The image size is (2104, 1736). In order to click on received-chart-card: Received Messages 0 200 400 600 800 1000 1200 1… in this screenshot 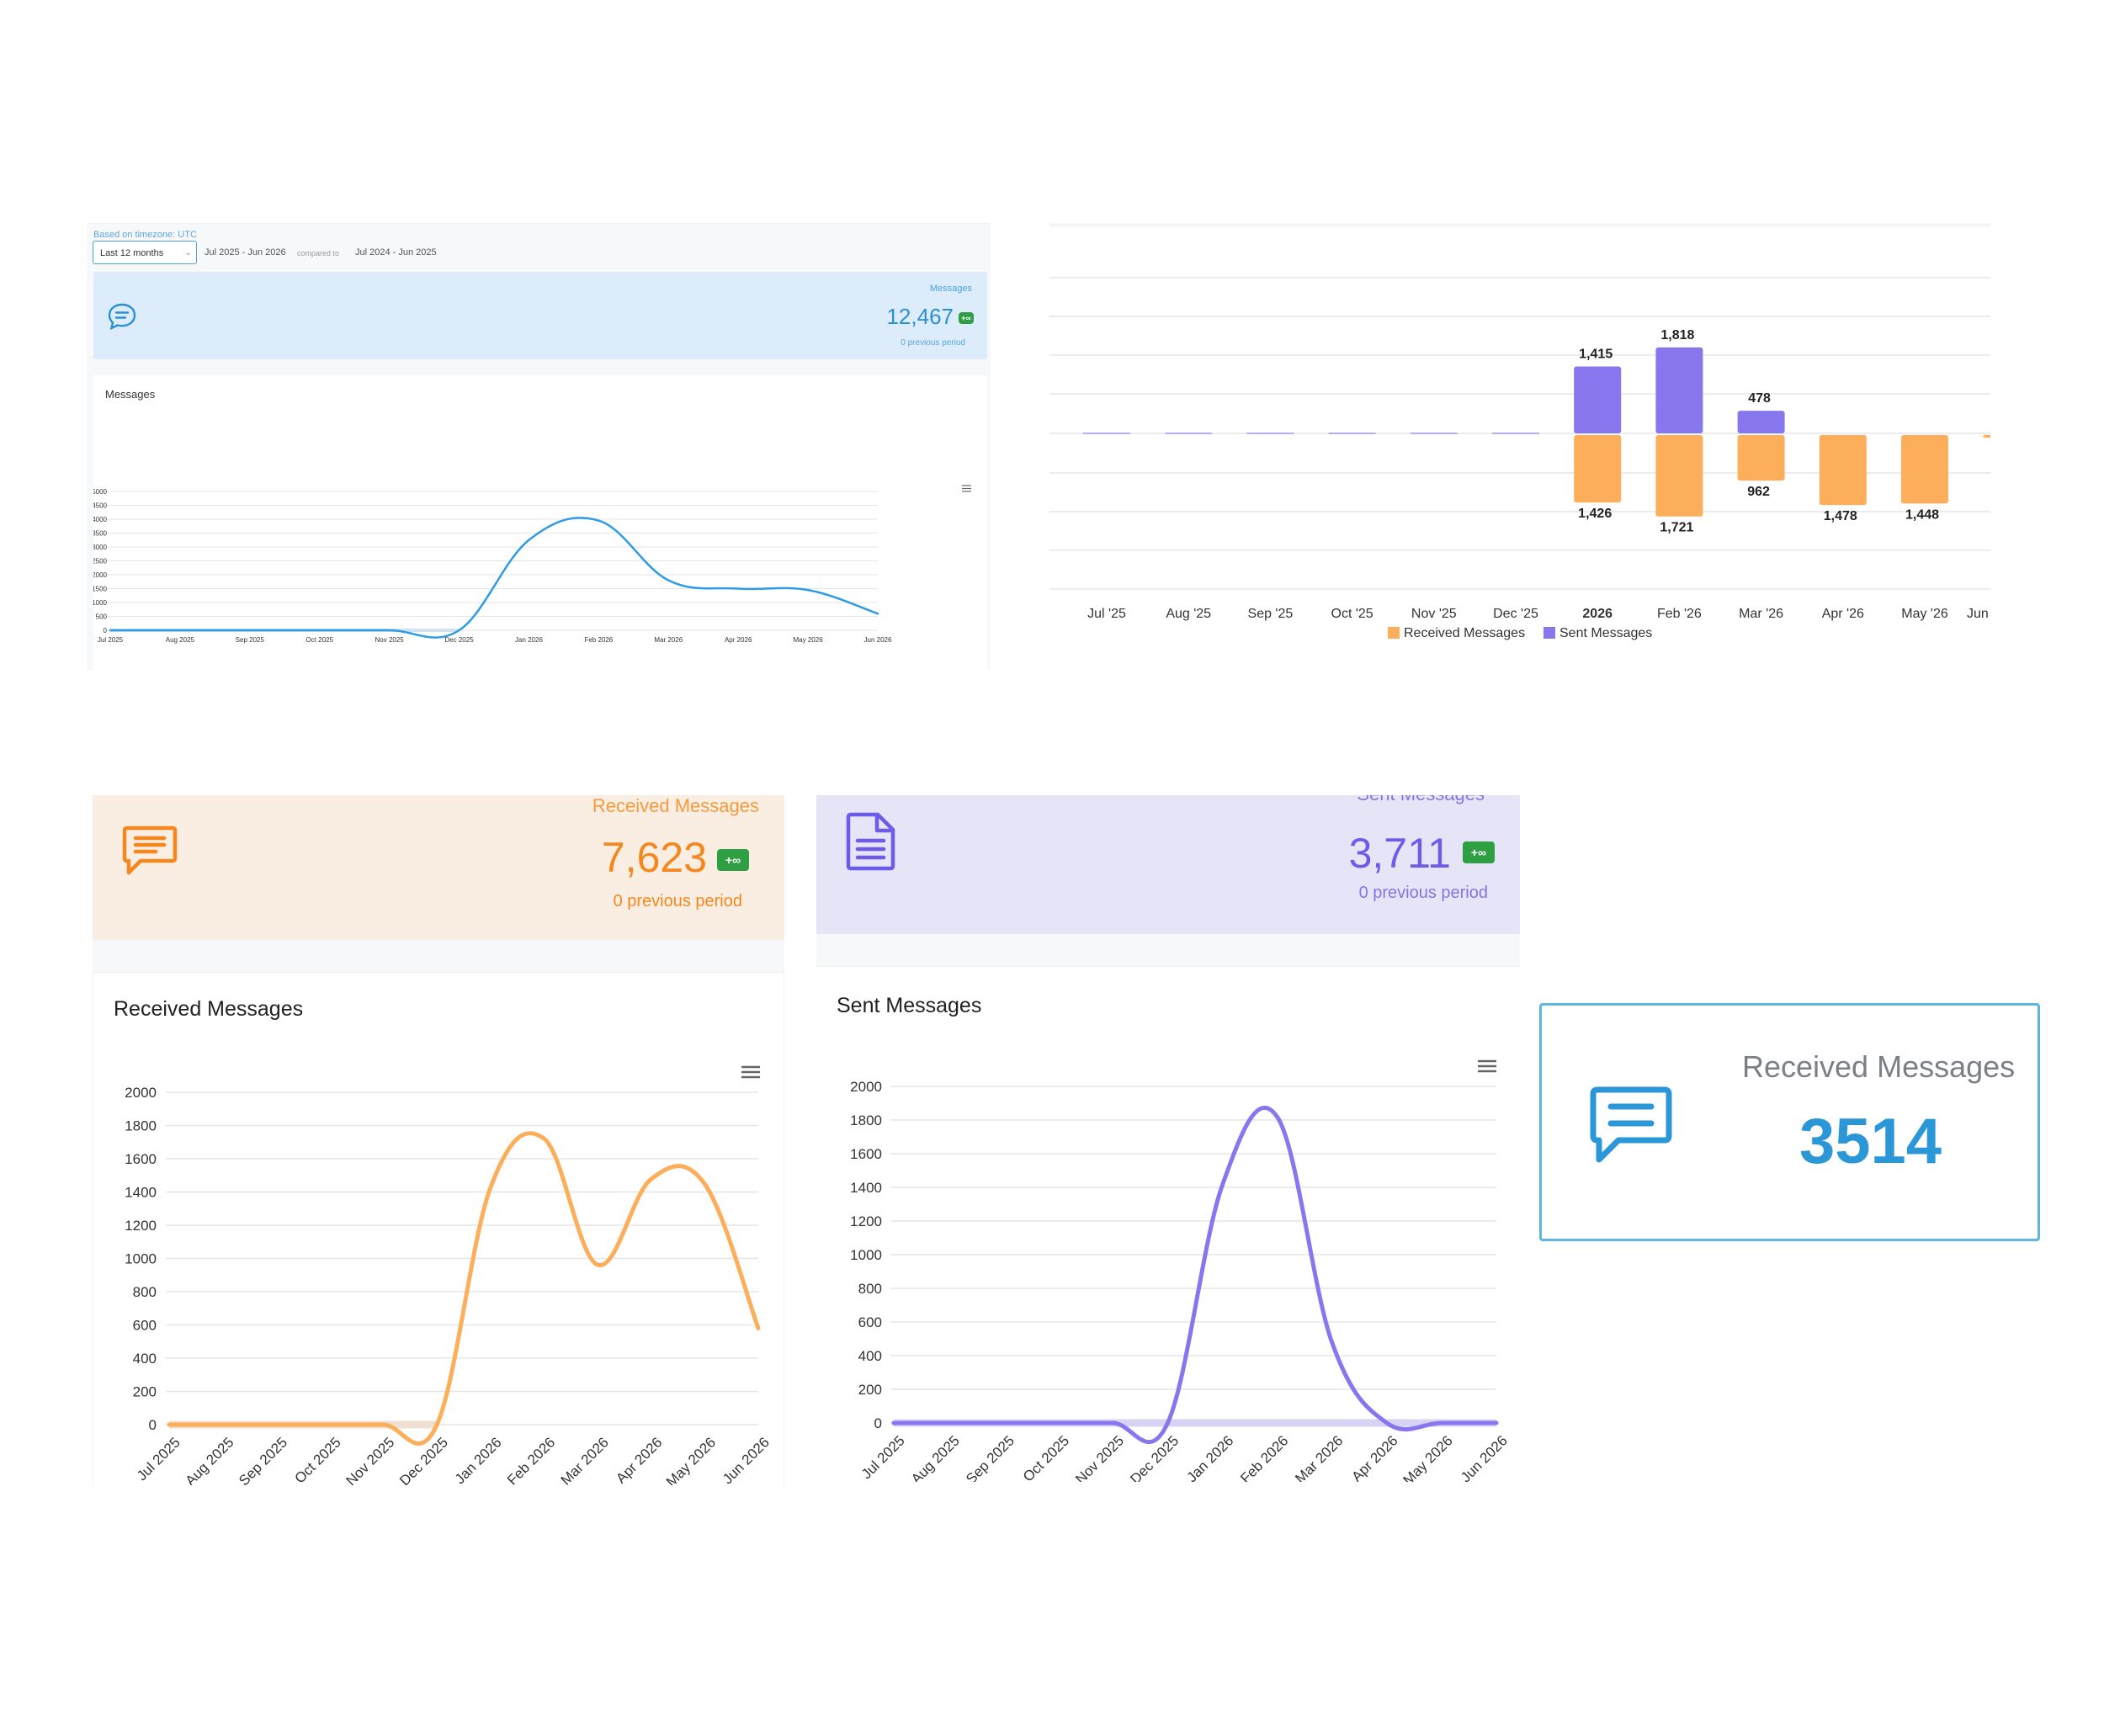, I will do `click(438, 1228)`.